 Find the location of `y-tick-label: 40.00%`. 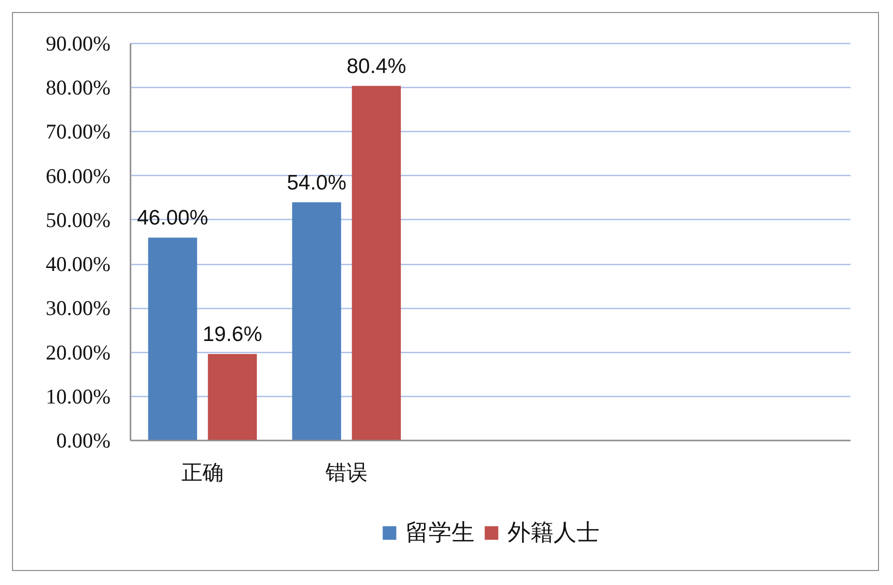

y-tick-label: 40.00% is located at coordinates (78, 264).